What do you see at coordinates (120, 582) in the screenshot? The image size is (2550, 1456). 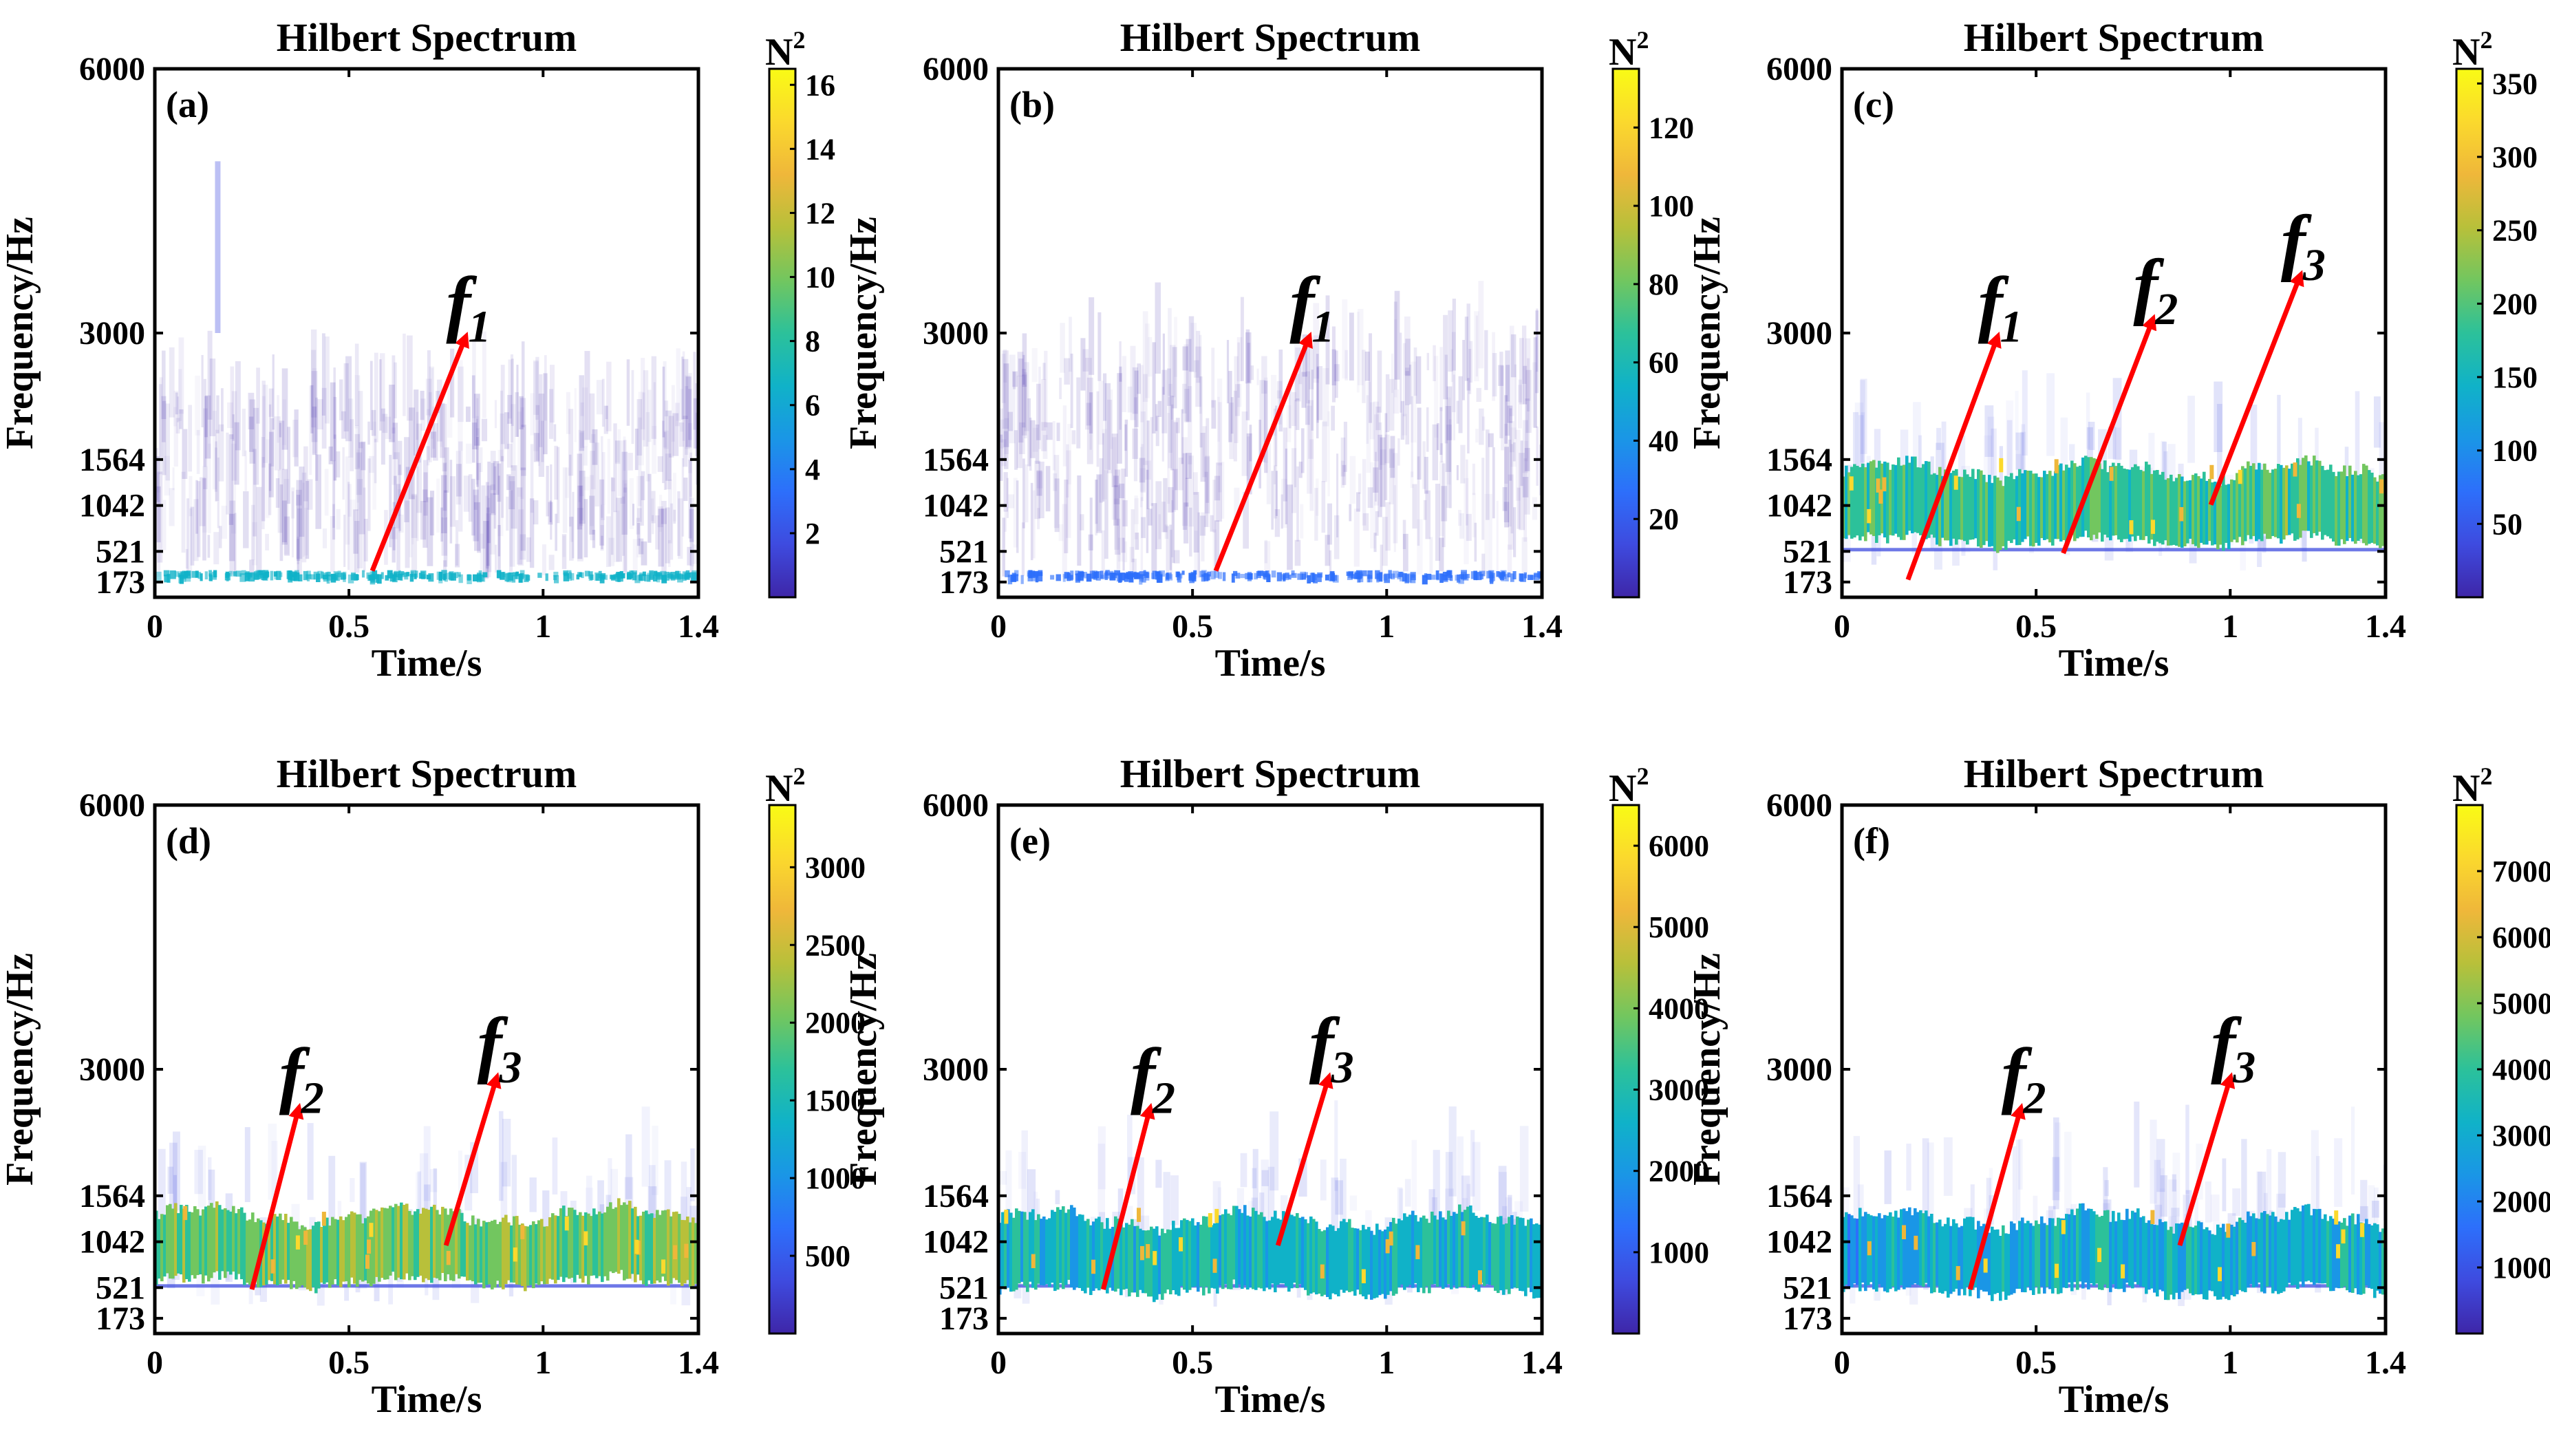 I see `y-tick-label: 173` at bounding box center [120, 582].